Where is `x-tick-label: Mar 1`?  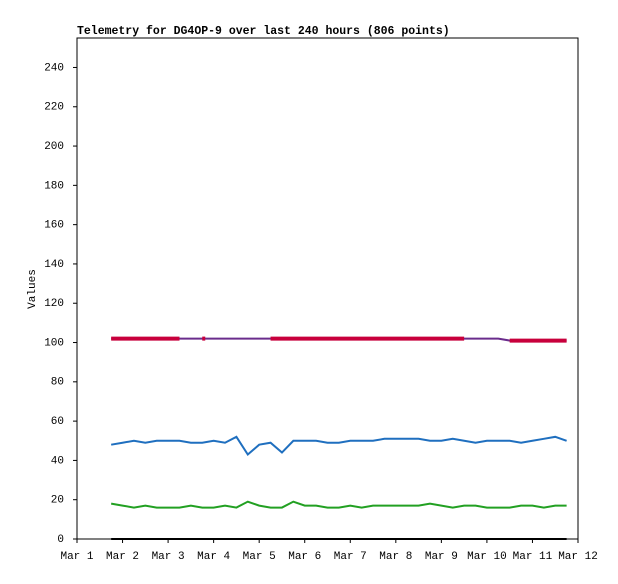 x-tick-label: Mar 1 is located at coordinates (76, 557).